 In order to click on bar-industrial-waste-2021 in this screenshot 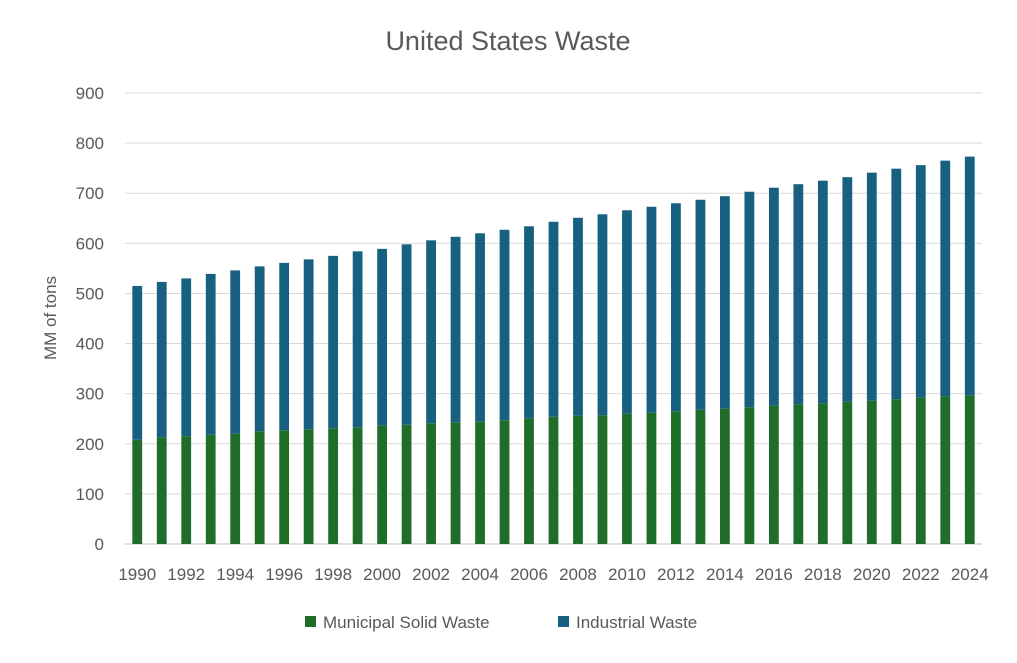, I will do `click(896, 284)`.